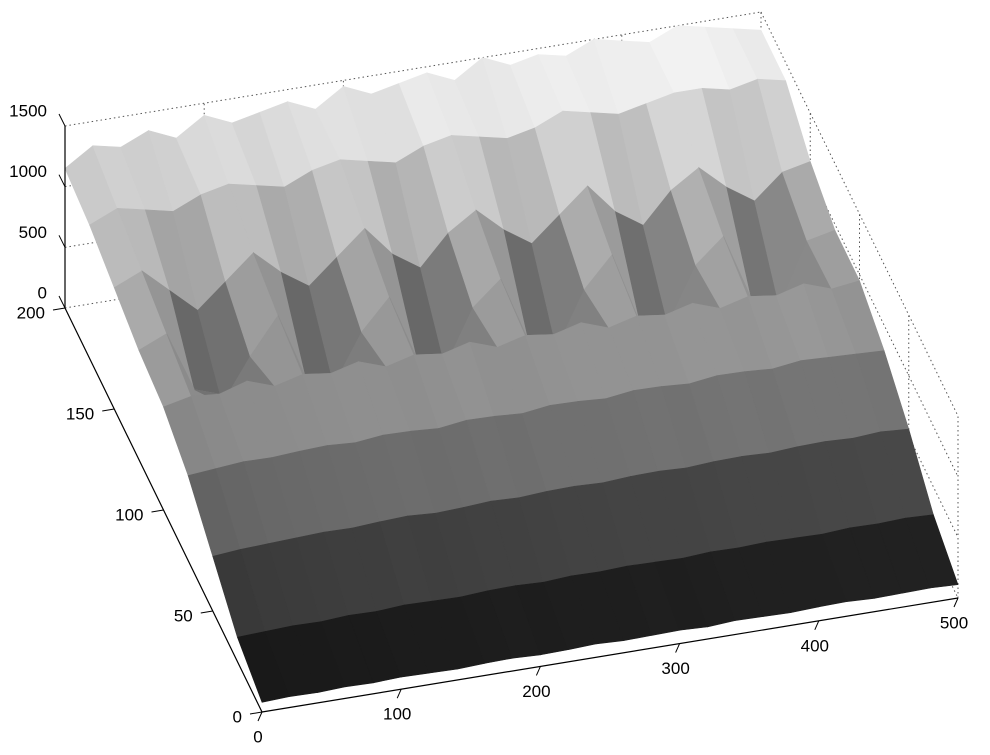 The width and height of the screenshot is (990, 755). Describe the element at coordinates (129, 514) in the screenshot. I see `y-tick-label: 100` at that location.